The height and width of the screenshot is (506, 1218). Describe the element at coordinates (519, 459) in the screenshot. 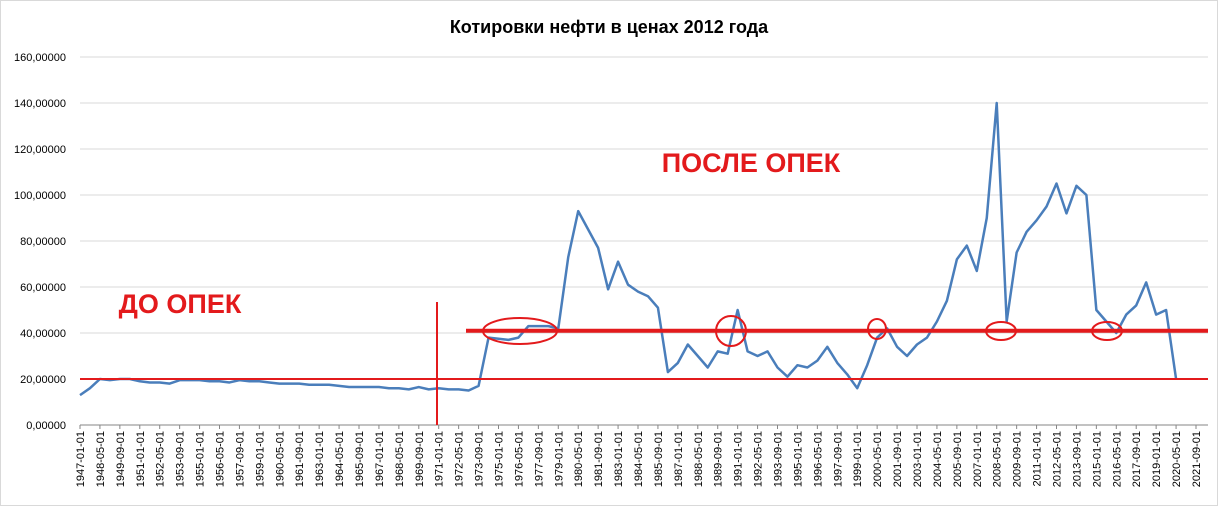

I see `x-tick-label: 1976-05-01` at that location.